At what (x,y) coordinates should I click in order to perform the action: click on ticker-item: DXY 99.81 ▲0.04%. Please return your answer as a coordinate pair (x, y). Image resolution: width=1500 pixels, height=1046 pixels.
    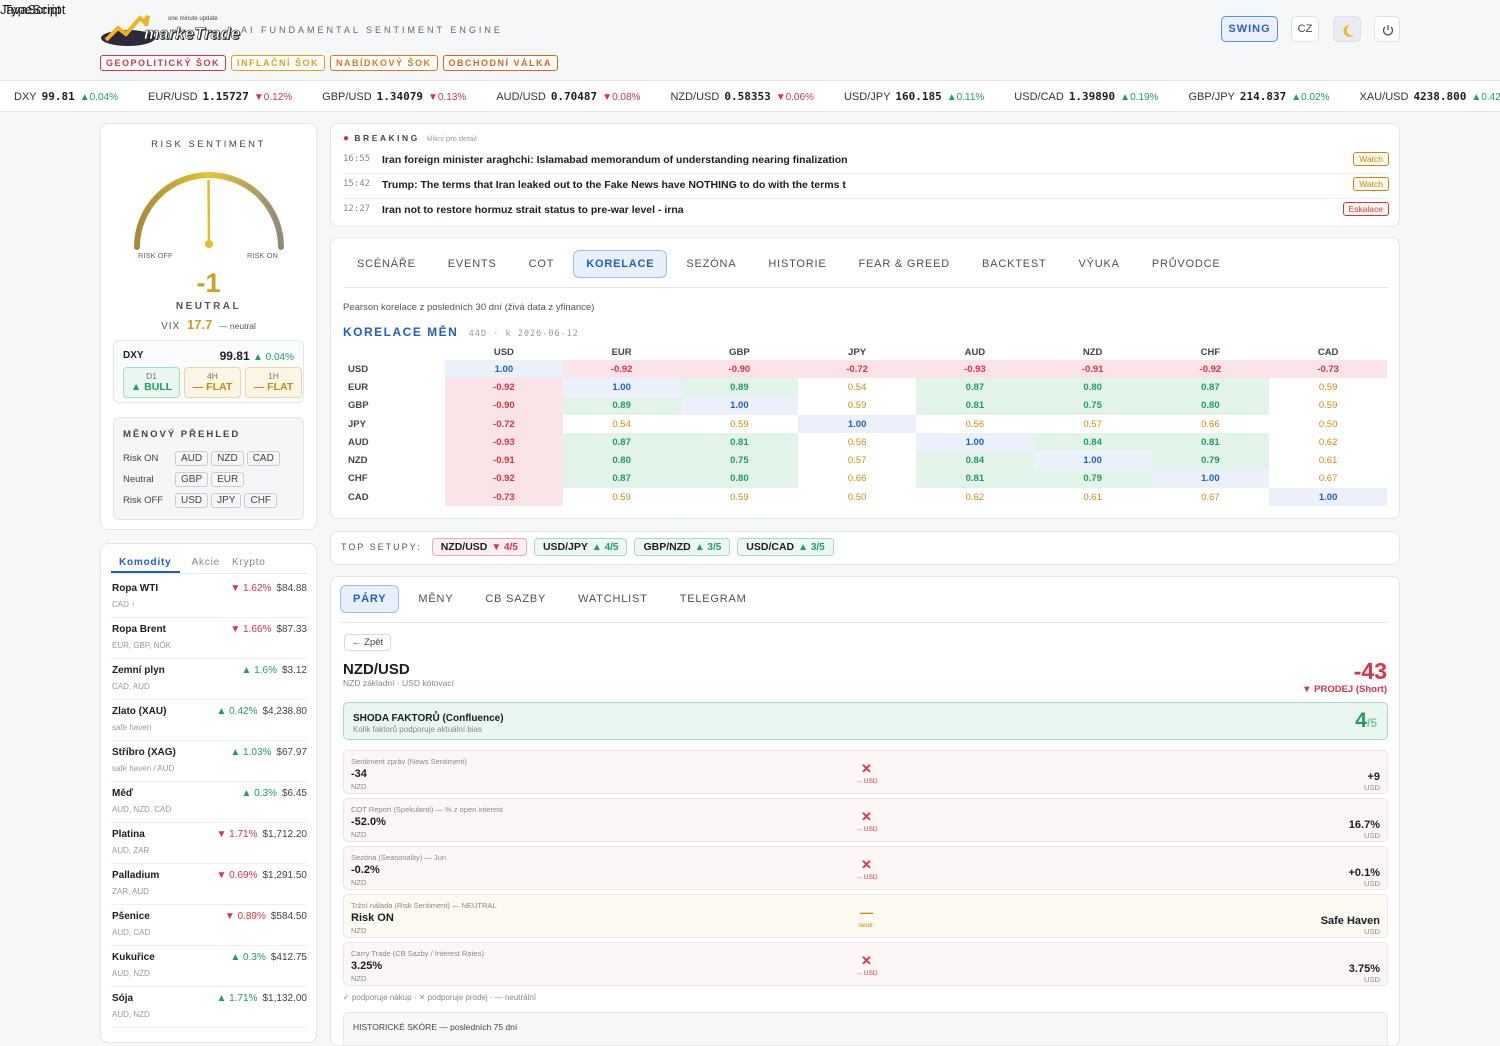
    Looking at the image, I should click on (66, 96).